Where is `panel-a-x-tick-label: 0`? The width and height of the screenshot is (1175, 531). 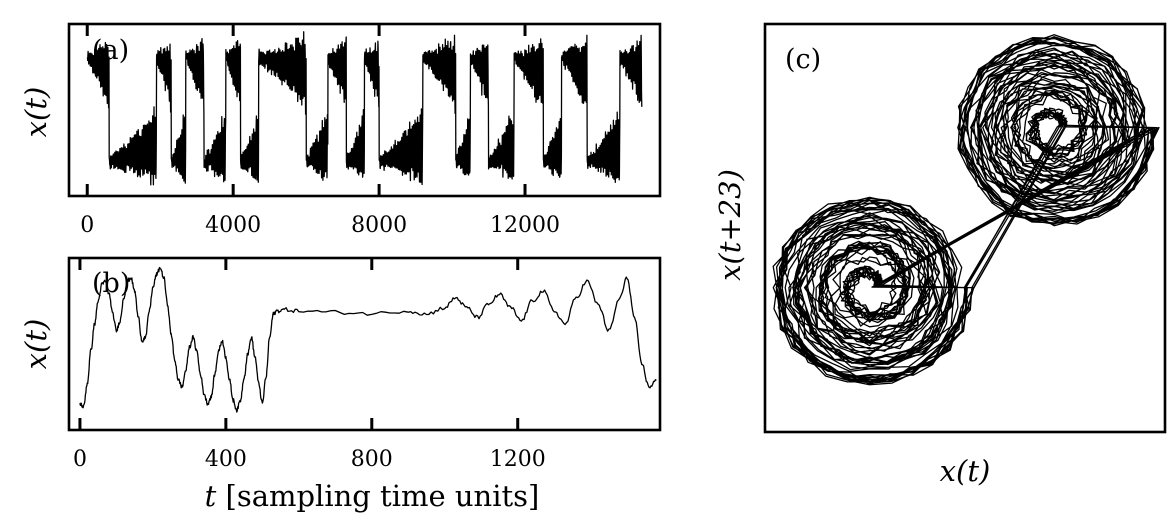 panel-a-x-tick-label: 0 is located at coordinates (87, 225).